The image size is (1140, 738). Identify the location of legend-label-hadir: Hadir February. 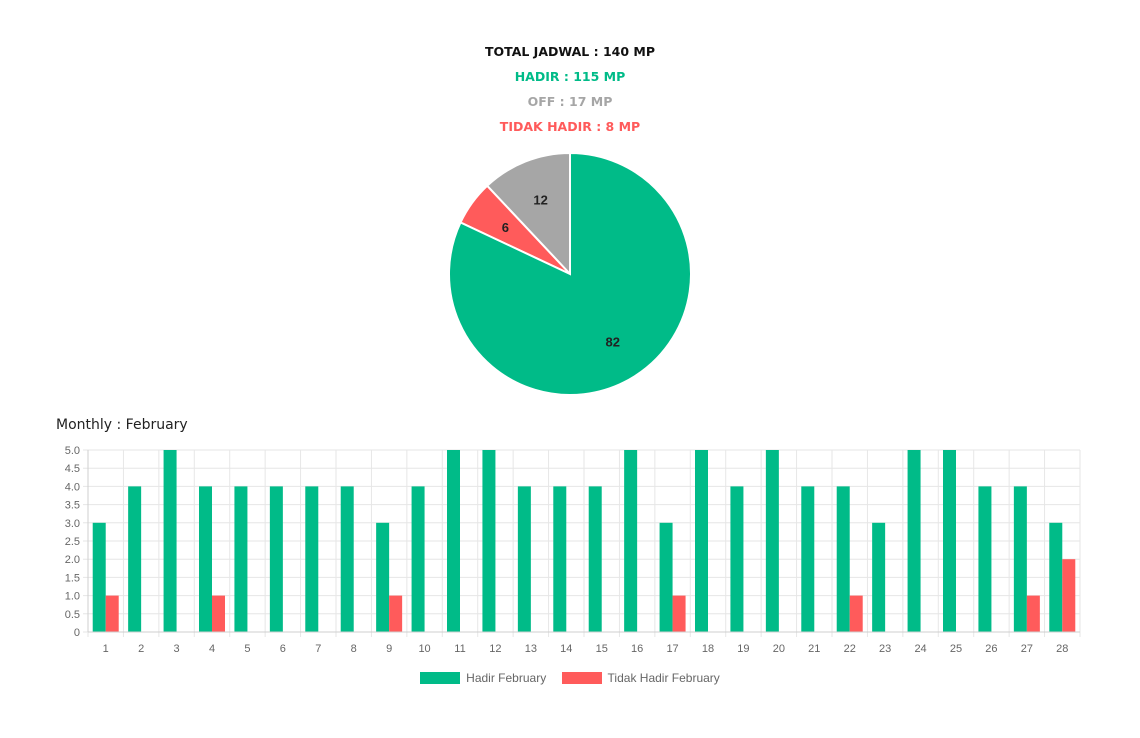
(506, 678).